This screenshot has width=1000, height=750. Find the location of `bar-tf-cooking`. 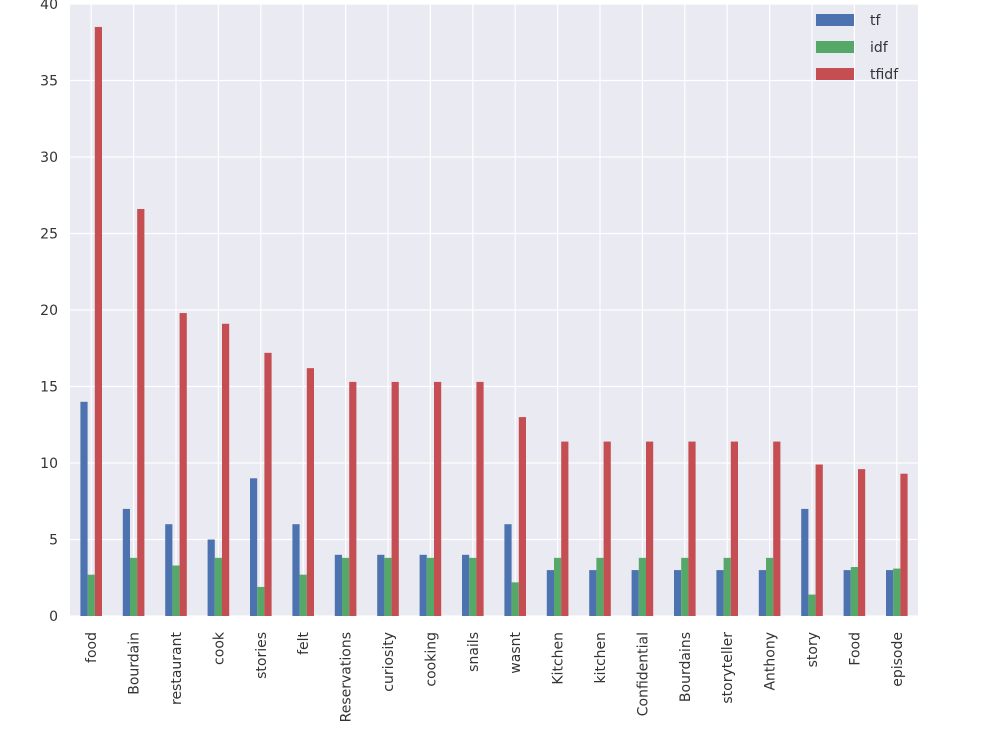

bar-tf-cooking is located at coordinates (423, 585).